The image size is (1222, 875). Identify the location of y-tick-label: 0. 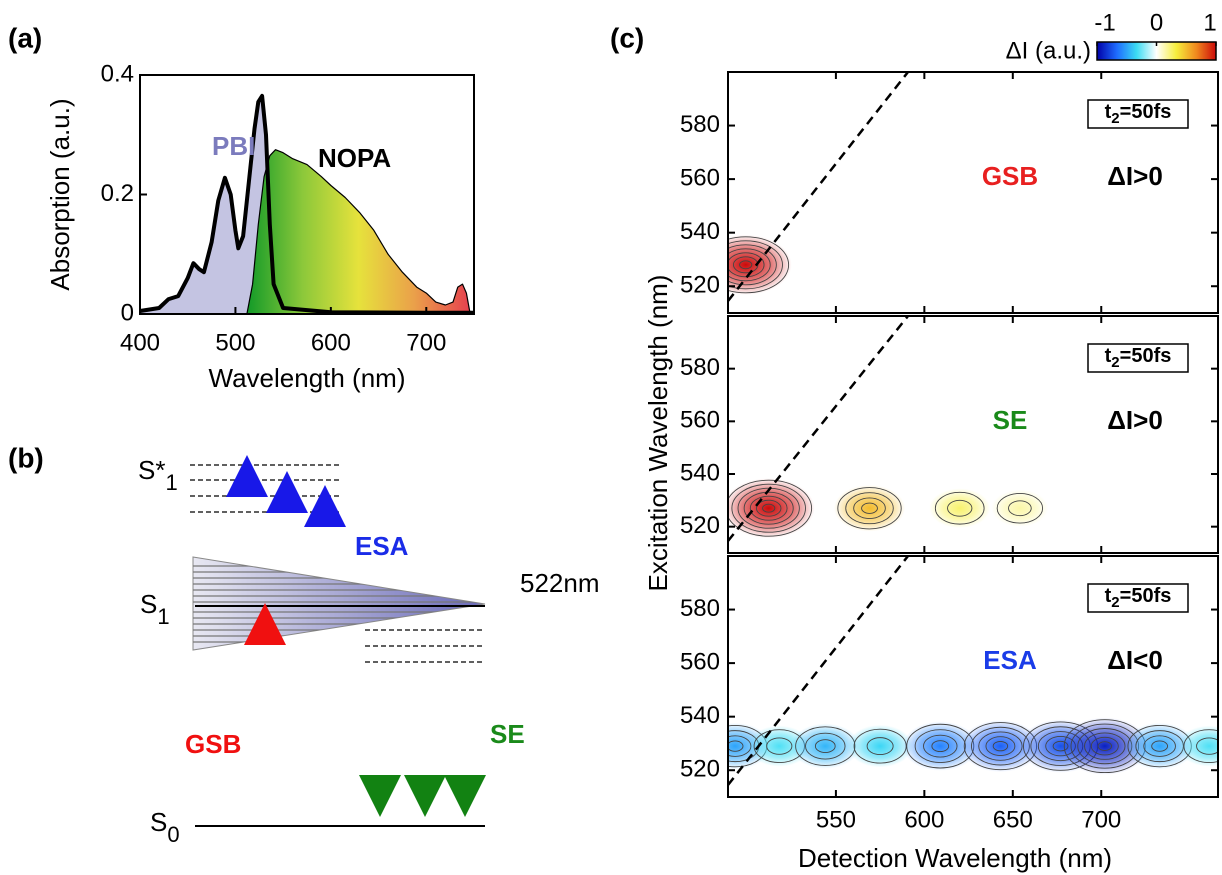
(127, 312).